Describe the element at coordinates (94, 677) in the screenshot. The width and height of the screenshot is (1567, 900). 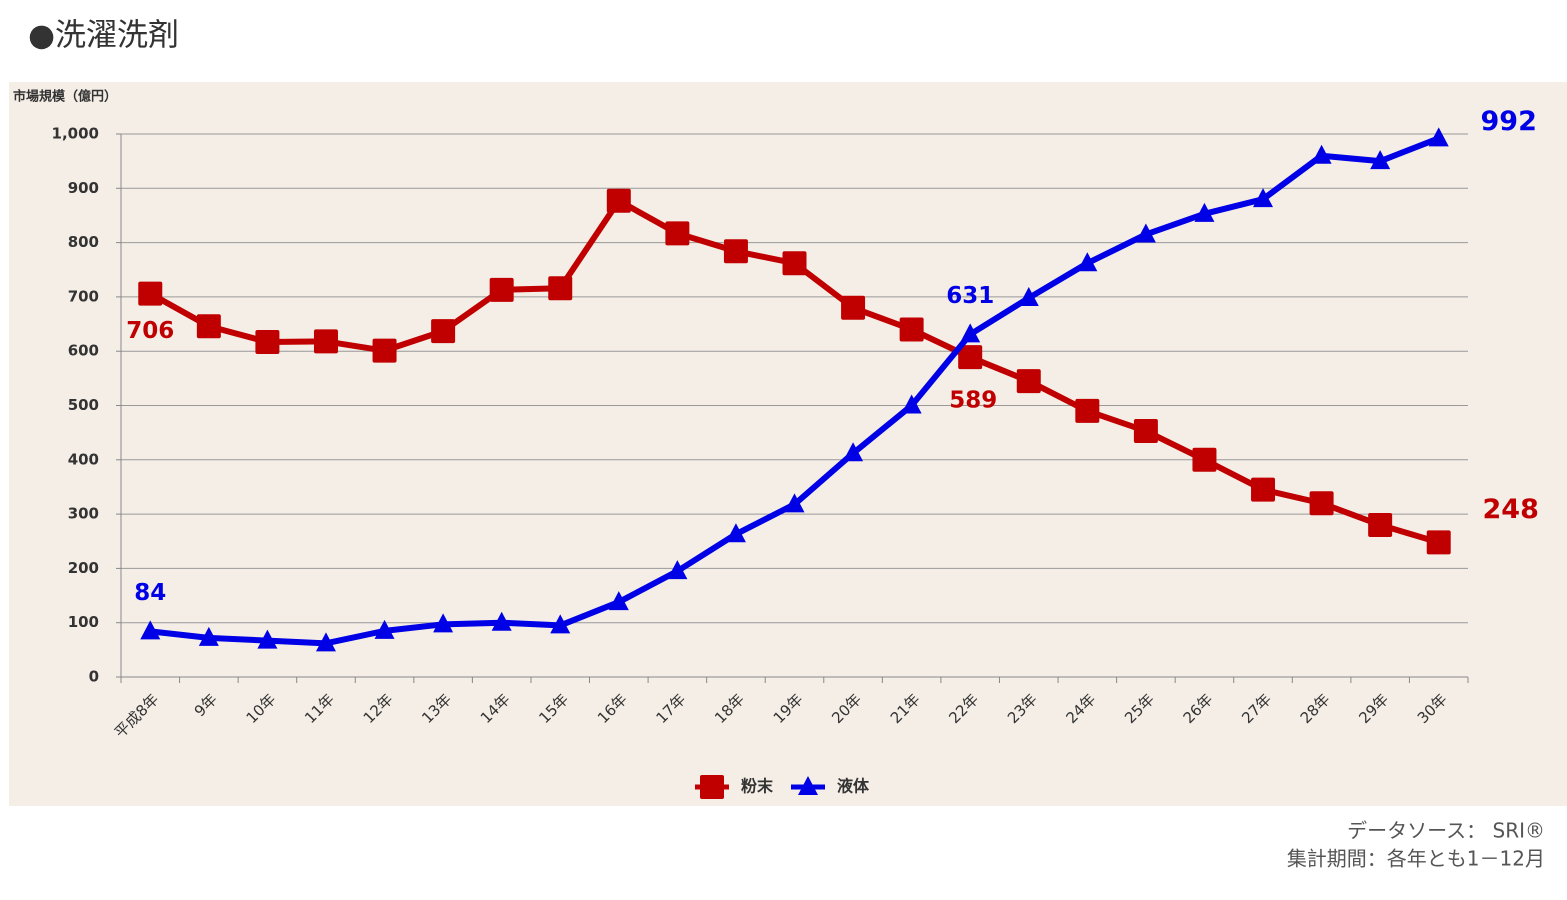
I see `y-tick-label: 0` at that location.